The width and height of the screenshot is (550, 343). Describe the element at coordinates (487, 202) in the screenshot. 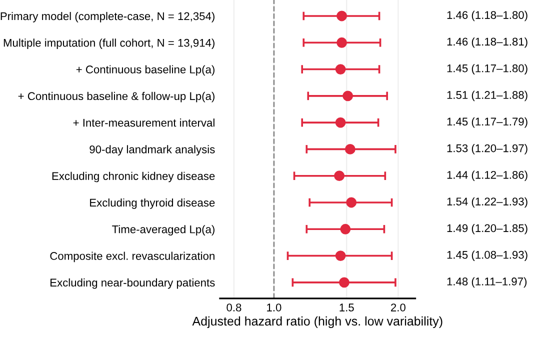

I see `data-label: 1.54 (1.22–1.93)` at that location.